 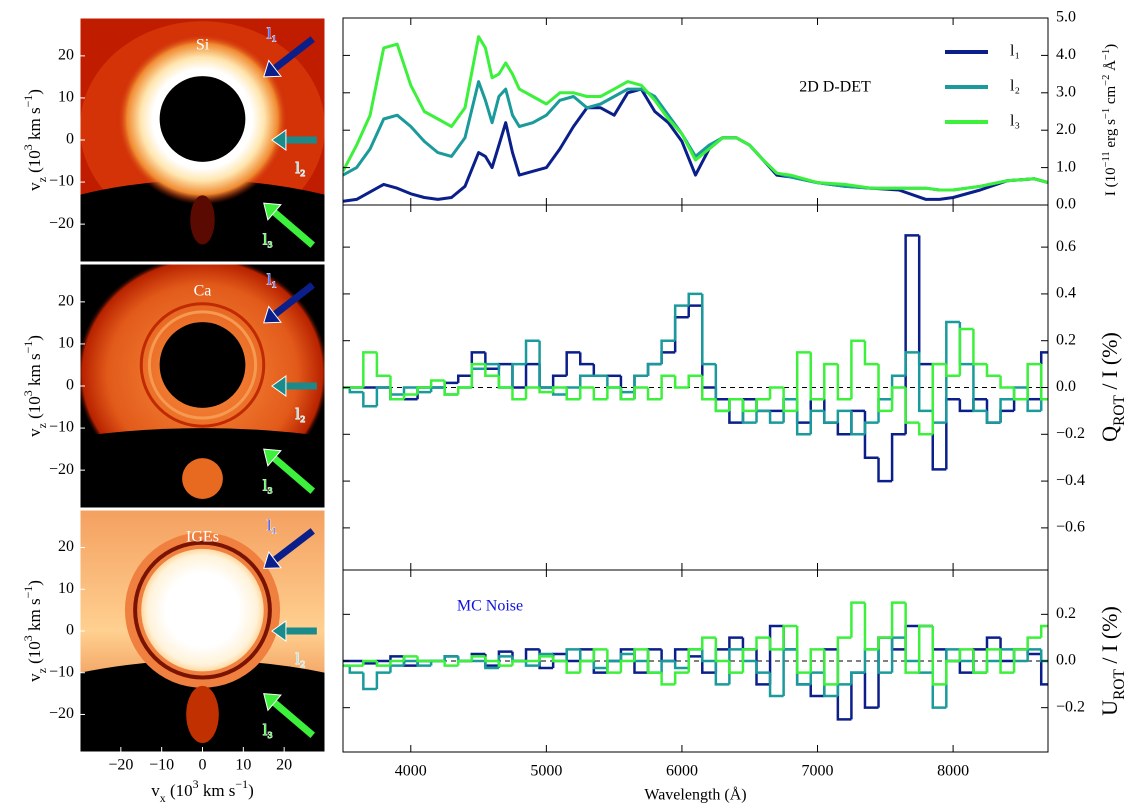 I want to click on axis-label-part: I (10, so click(x=1111, y=181).